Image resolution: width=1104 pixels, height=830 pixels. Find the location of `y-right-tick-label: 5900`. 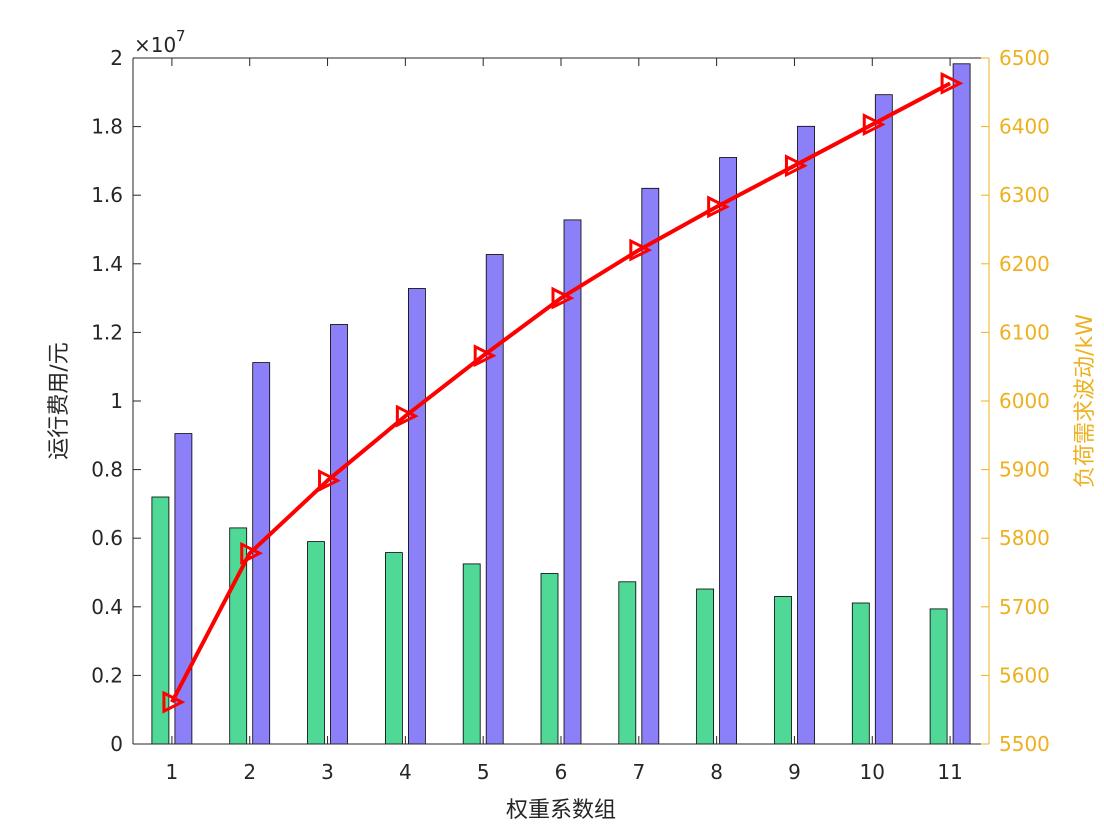

y-right-tick-label: 5900 is located at coordinates (1024, 470).